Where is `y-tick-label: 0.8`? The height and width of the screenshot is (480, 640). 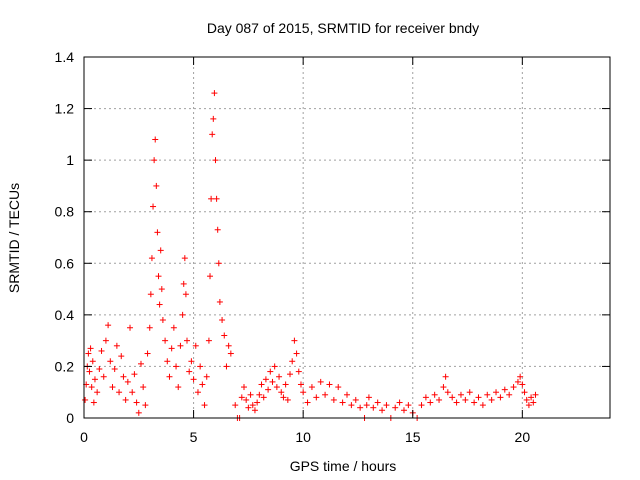
y-tick-label: 0.8 is located at coordinates (65, 212).